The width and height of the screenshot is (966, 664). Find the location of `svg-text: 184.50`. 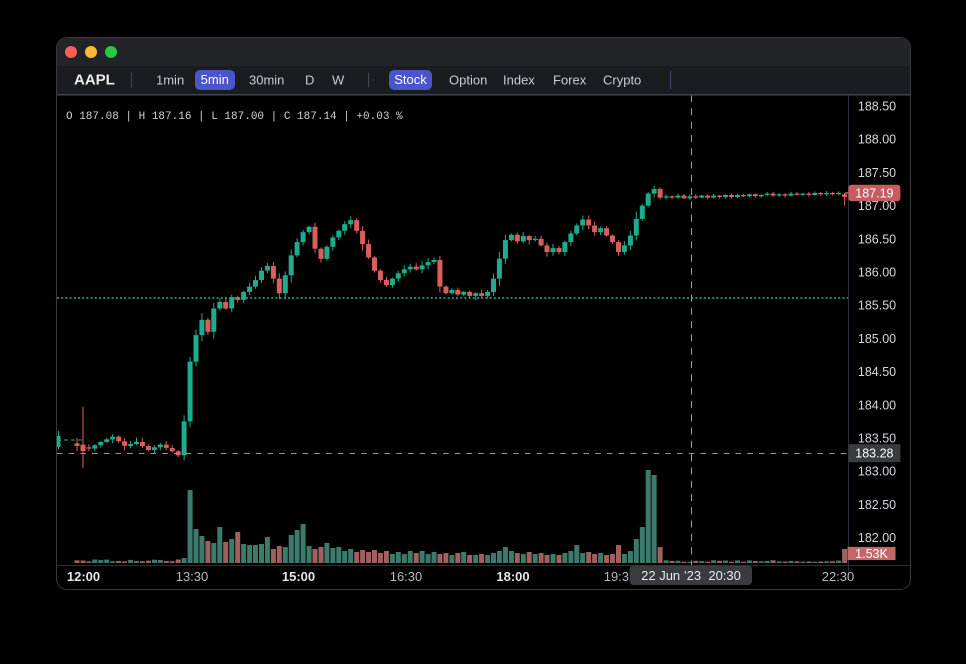

svg-text: 184.50 is located at coordinates (877, 372).